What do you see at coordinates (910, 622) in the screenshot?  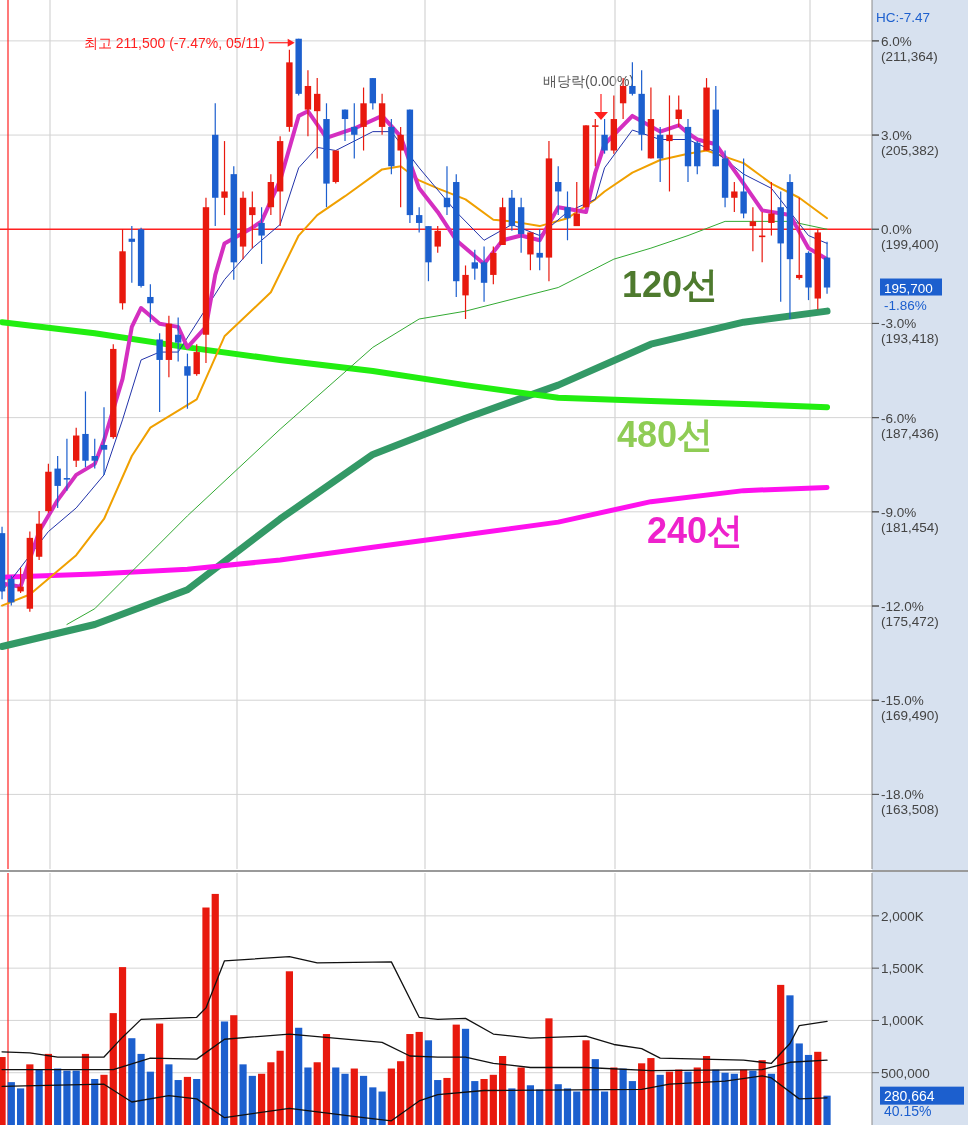 I see `y-tick-label: (175,472)` at bounding box center [910, 622].